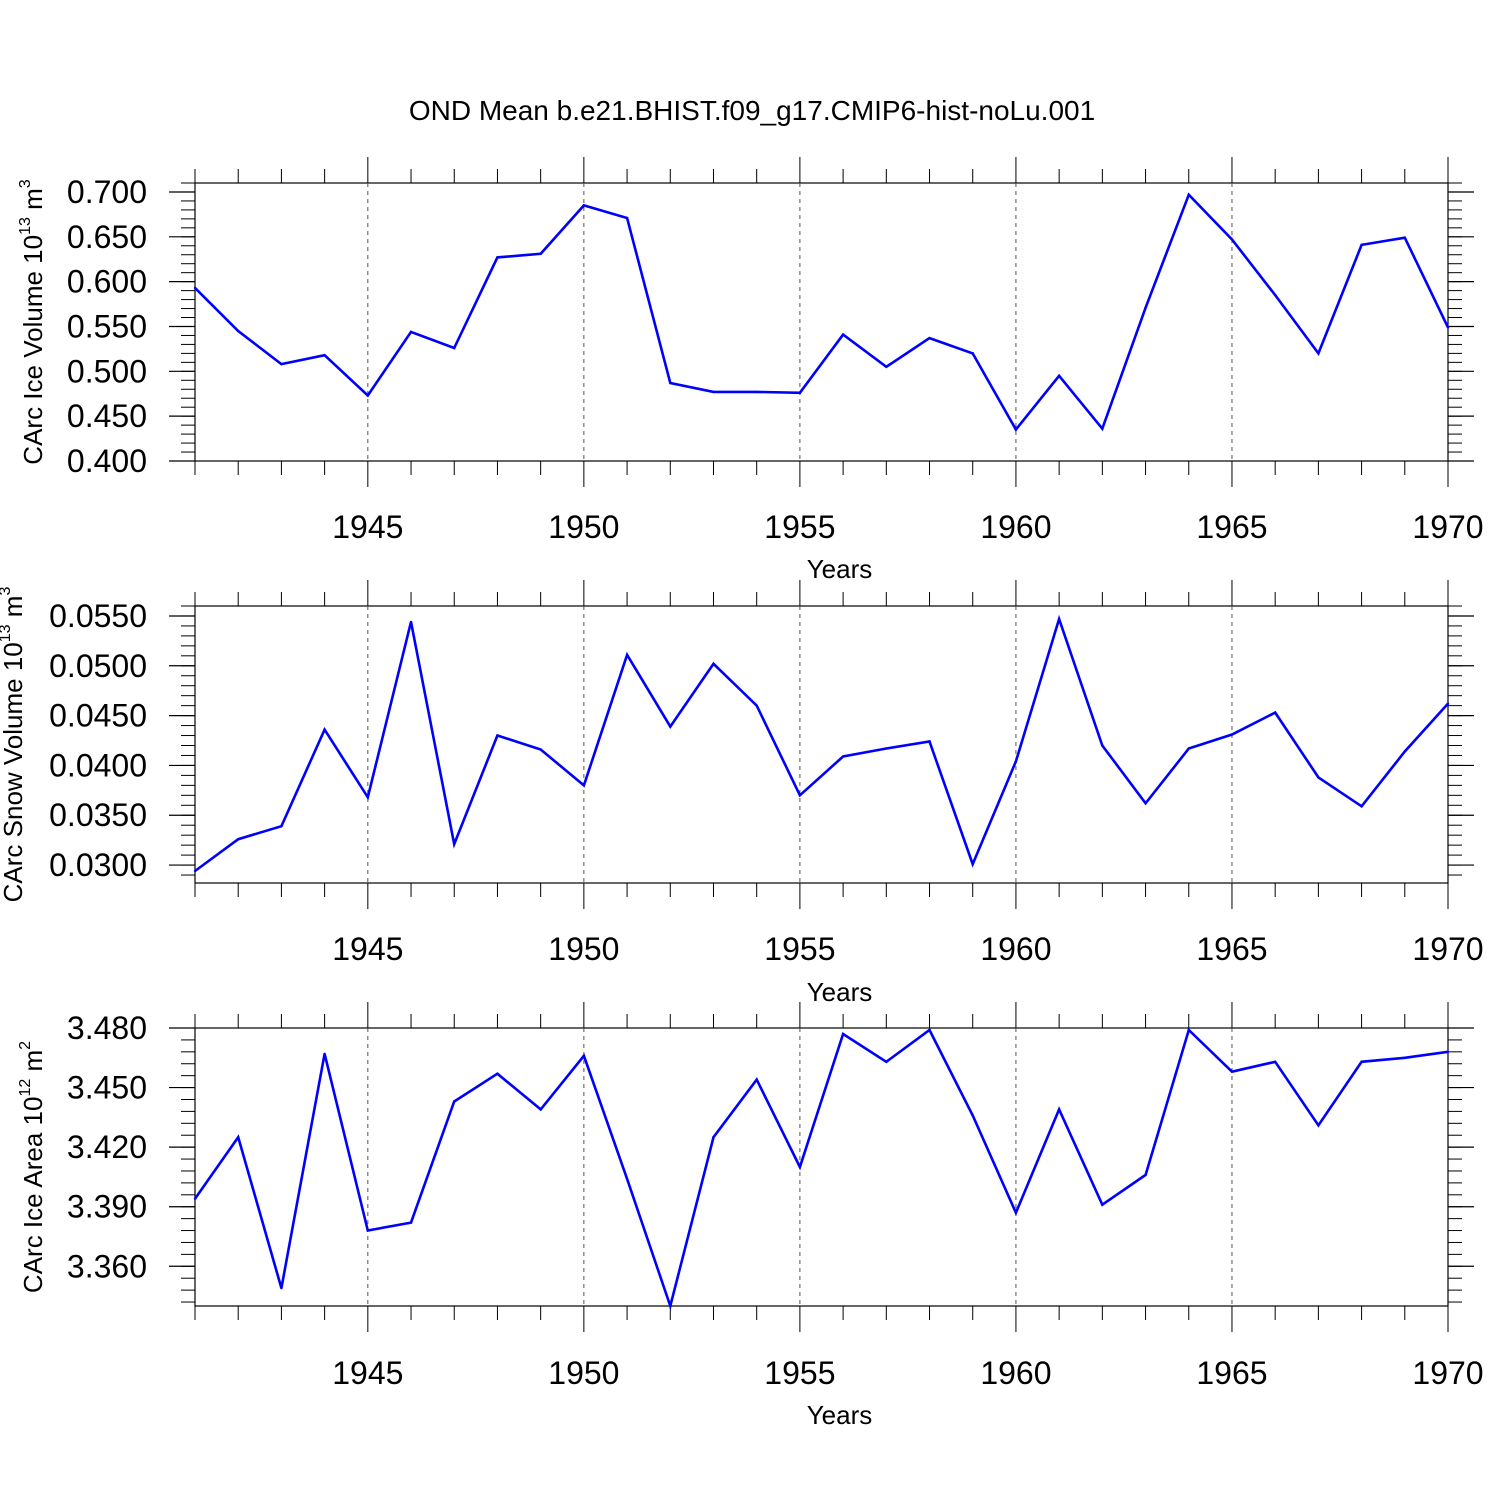 This screenshot has width=1500, height=1500. What do you see at coordinates (107, 1088) in the screenshot?
I see `y-tick-label: 3.450` at bounding box center [107, 1088].